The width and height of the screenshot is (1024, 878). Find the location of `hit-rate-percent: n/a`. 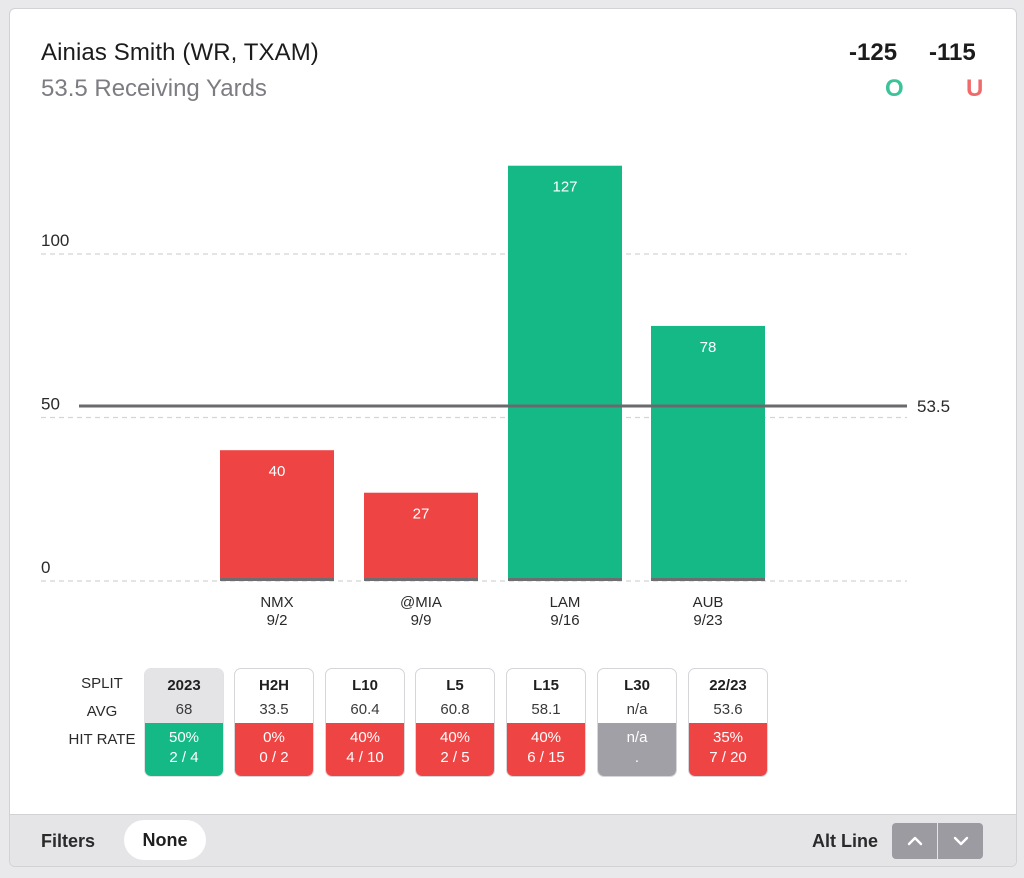

hit-rate-percent: n/a is located at coordinates (637, 737).